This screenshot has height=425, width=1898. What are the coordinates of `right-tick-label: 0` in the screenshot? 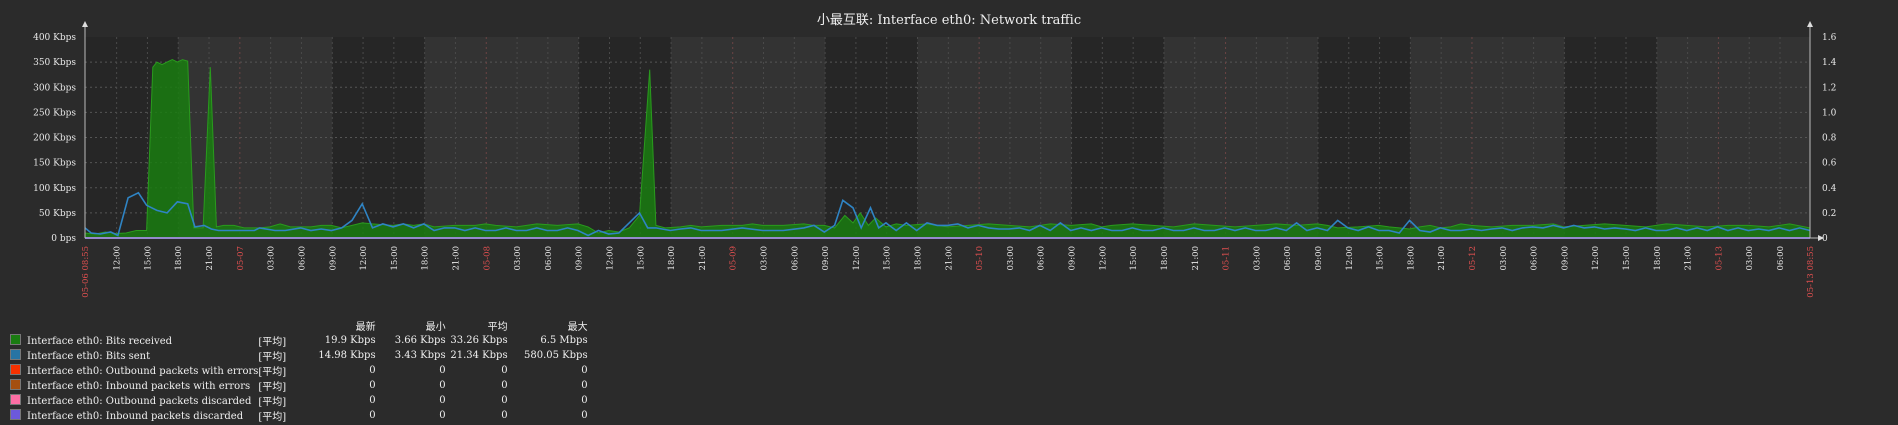 It's located at (1825, 239).